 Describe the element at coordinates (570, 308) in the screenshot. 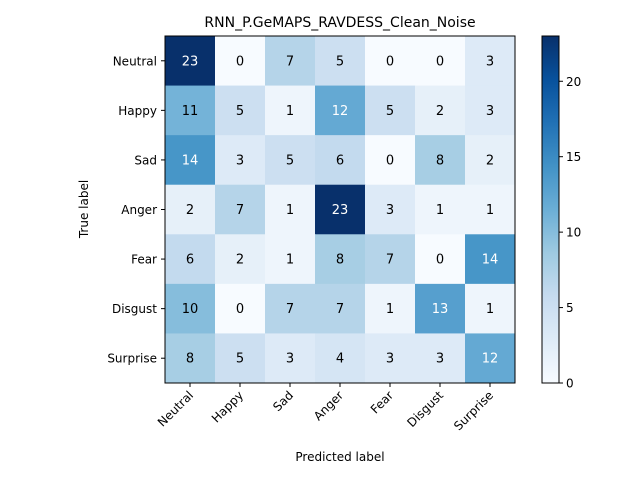

I see `colorbar-tick-label: 5` at that location.